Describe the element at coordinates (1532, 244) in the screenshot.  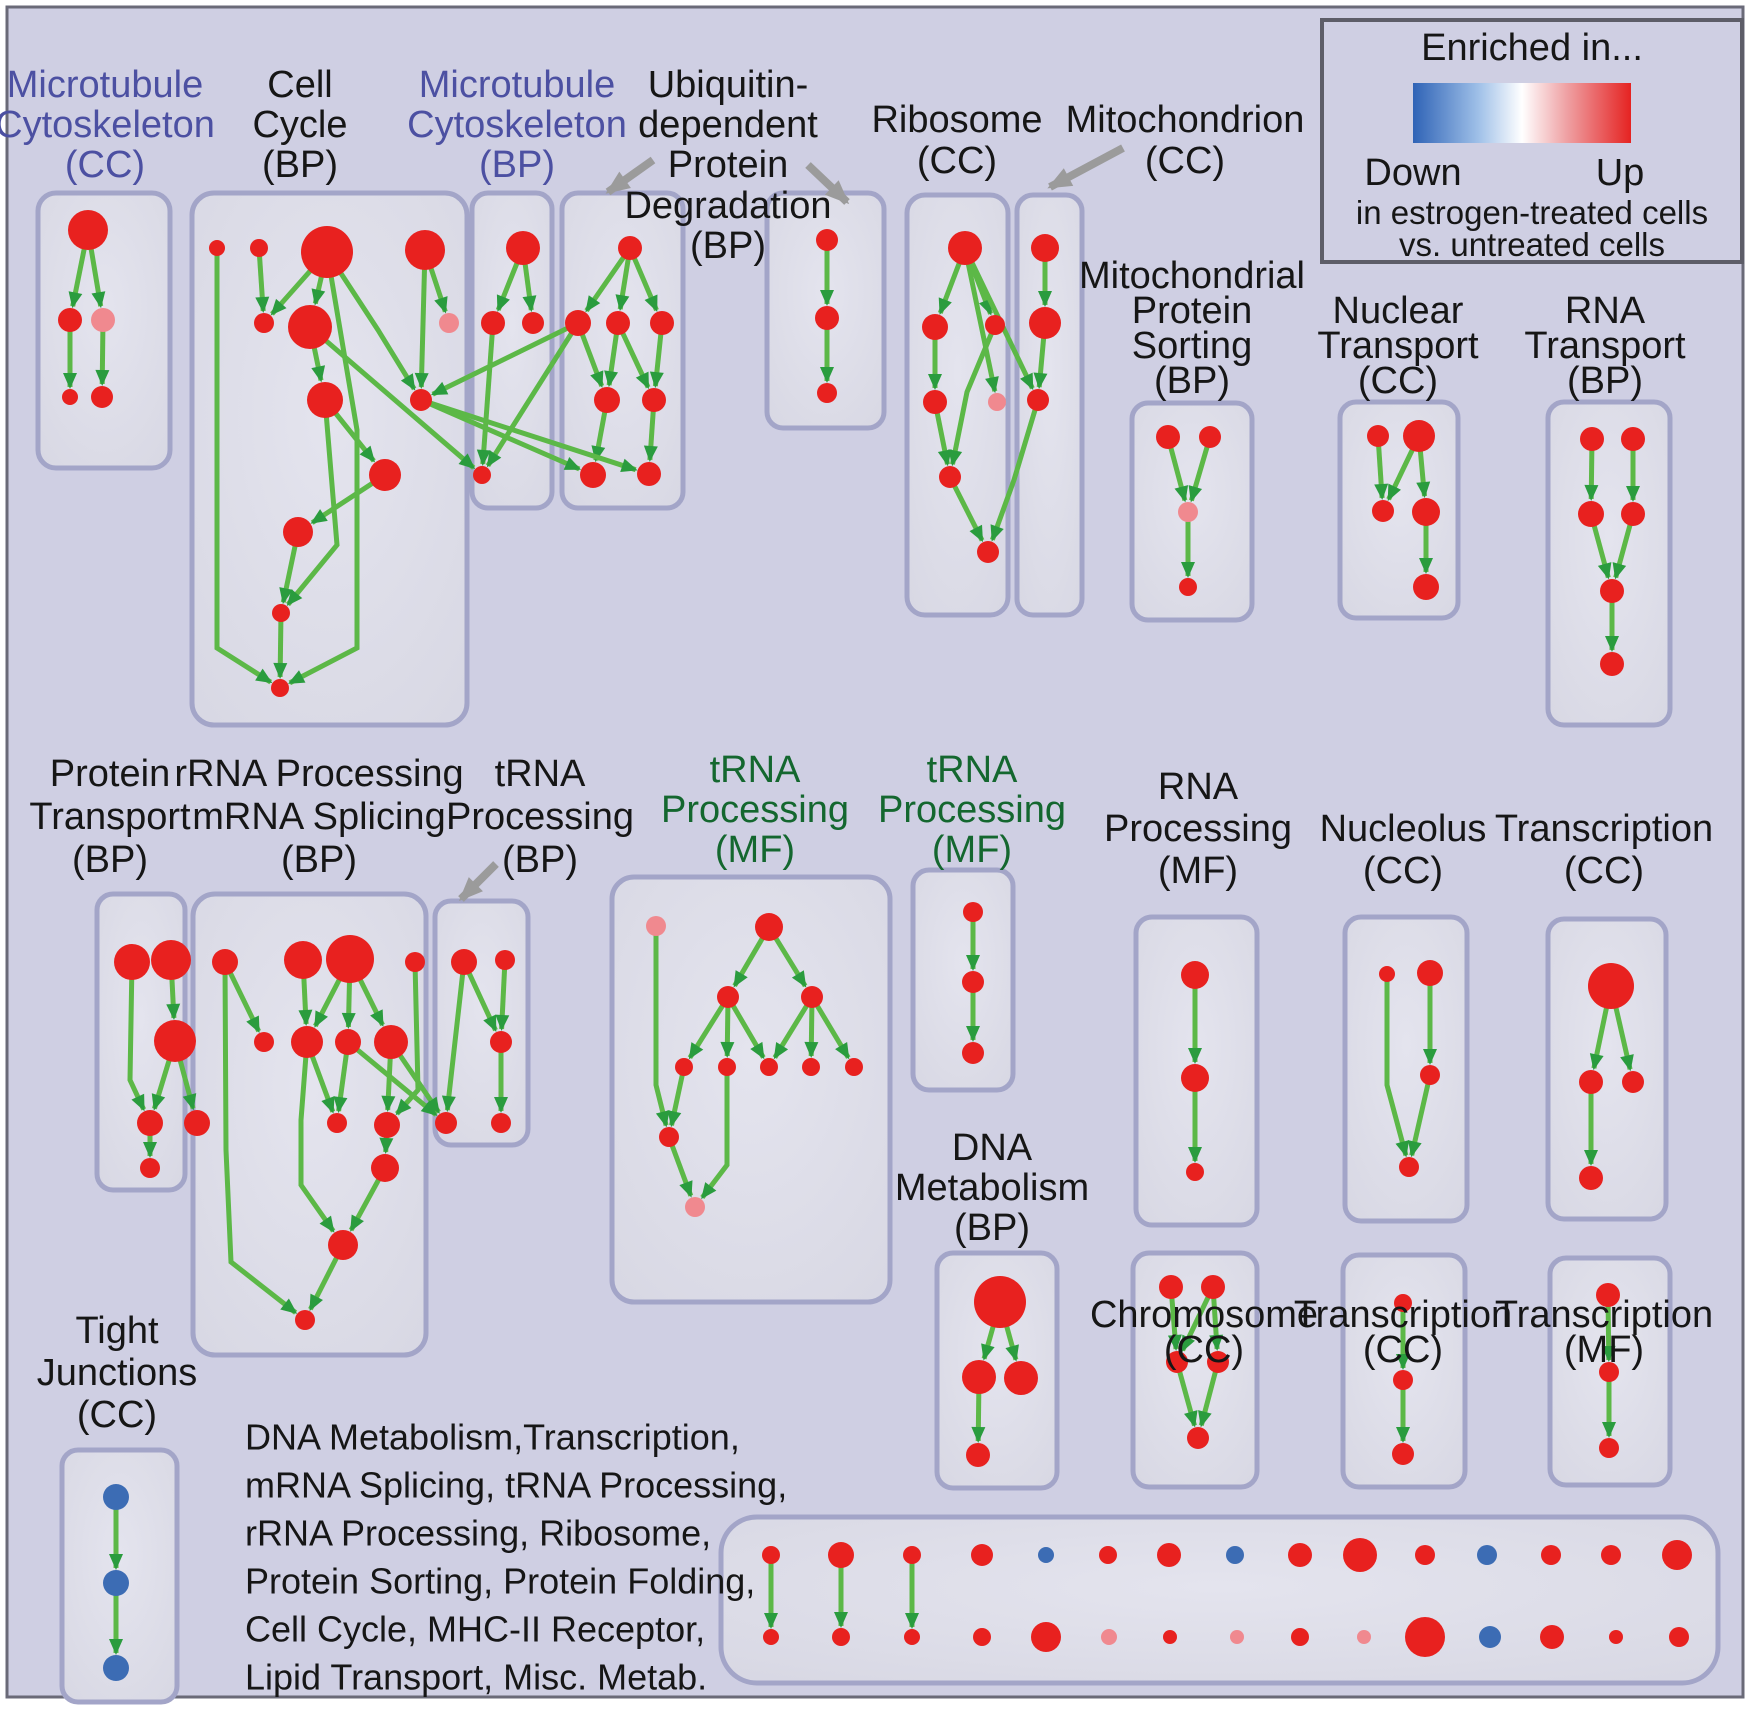
I see `legend-subtitle-2: vs. untreated cells` at that location.